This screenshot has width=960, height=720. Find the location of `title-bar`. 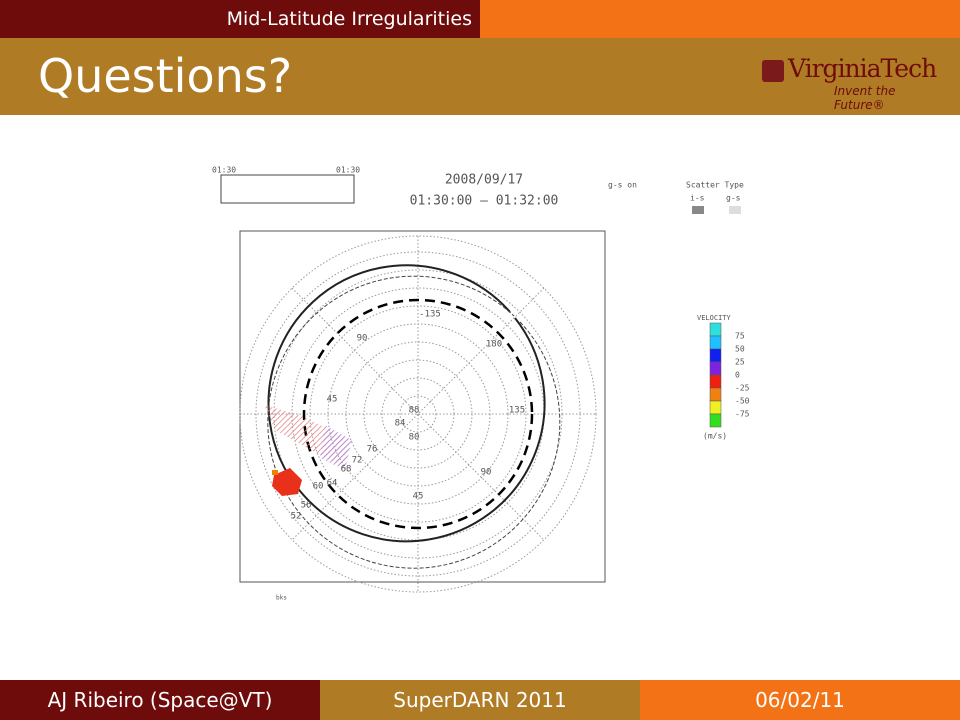

title-bar is located at coordinates (480, 76).